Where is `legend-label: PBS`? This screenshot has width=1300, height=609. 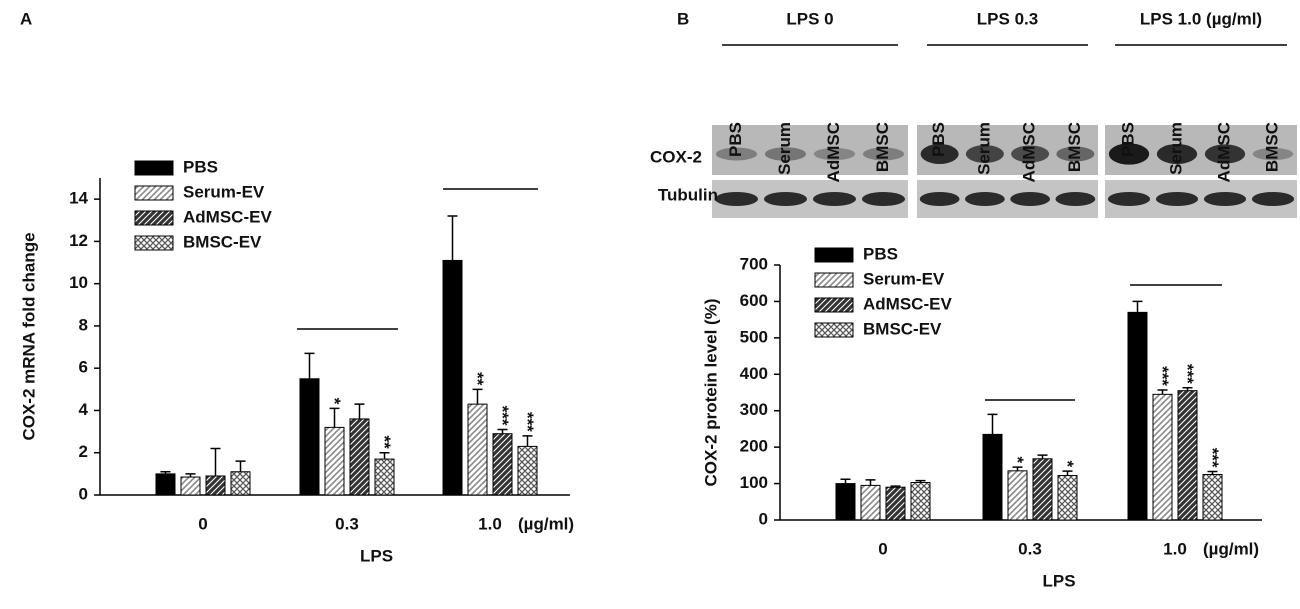
legend-label: PBS is located at coordinates (880, 253).